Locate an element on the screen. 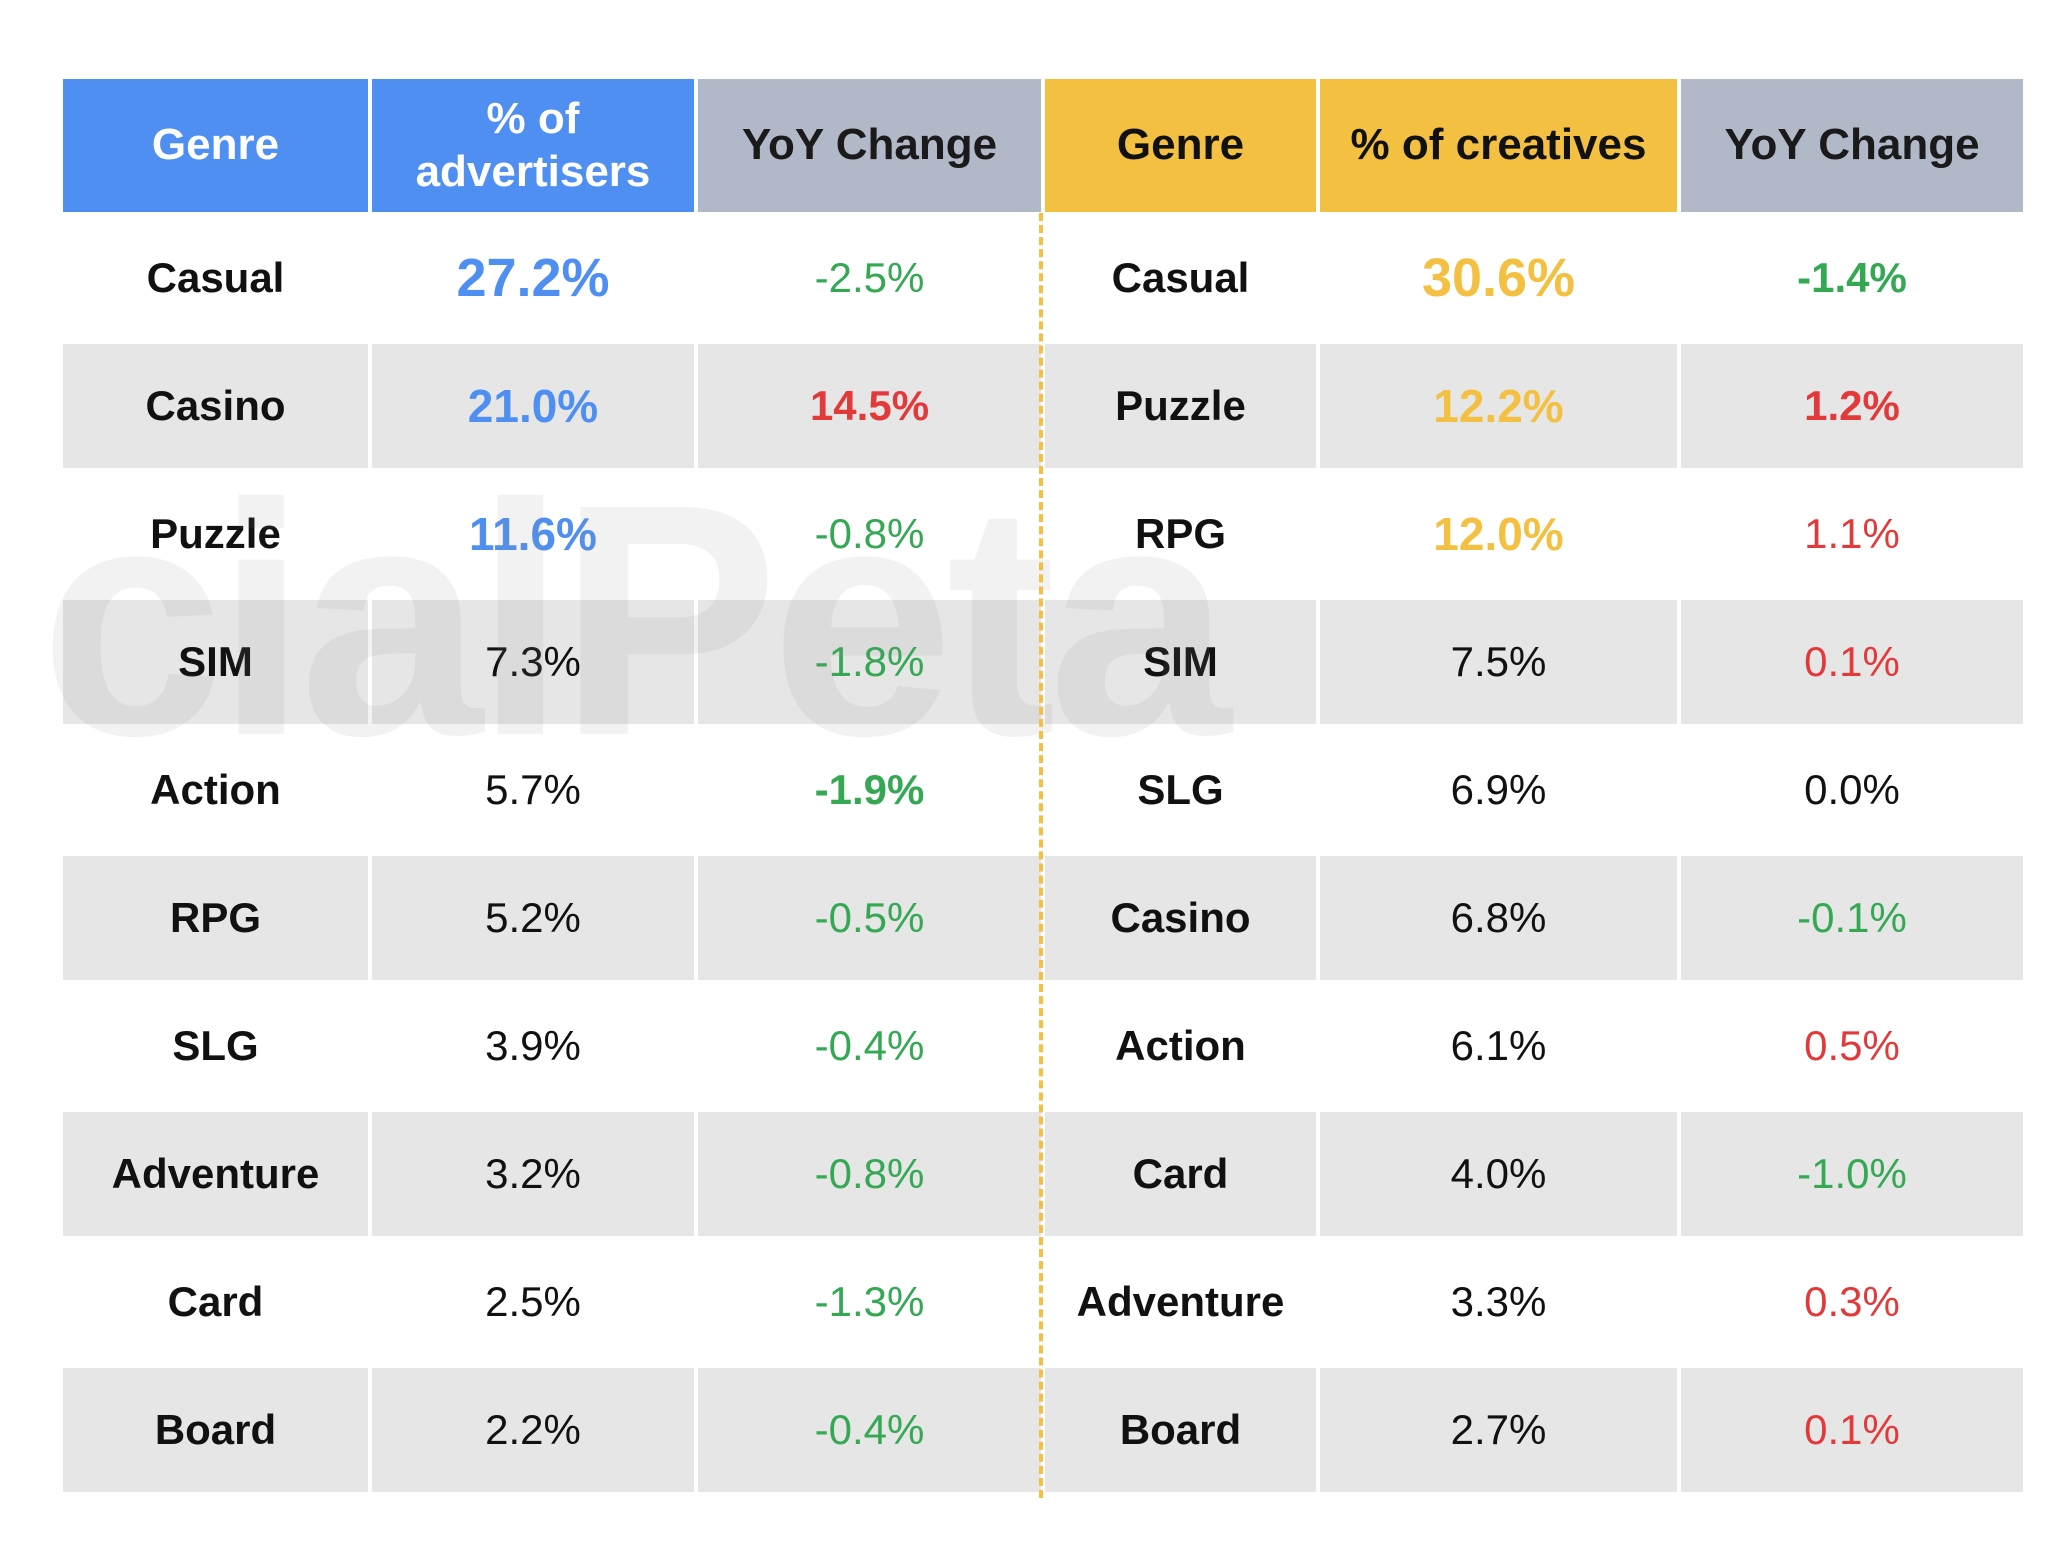  yoy-cell: 1.2% is located at coordinates (1852, 406).